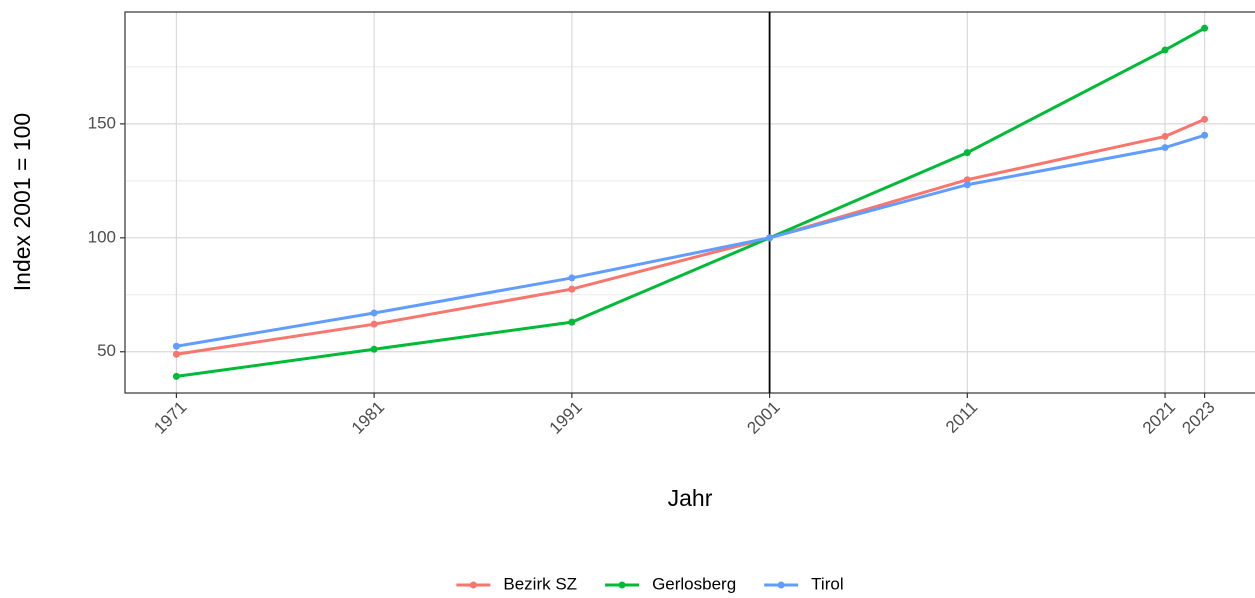  What do you see at coordinates (694, 583) in the screenshot?
I see `legend-label: Gerlosberg` at bounding box center [694, 583].